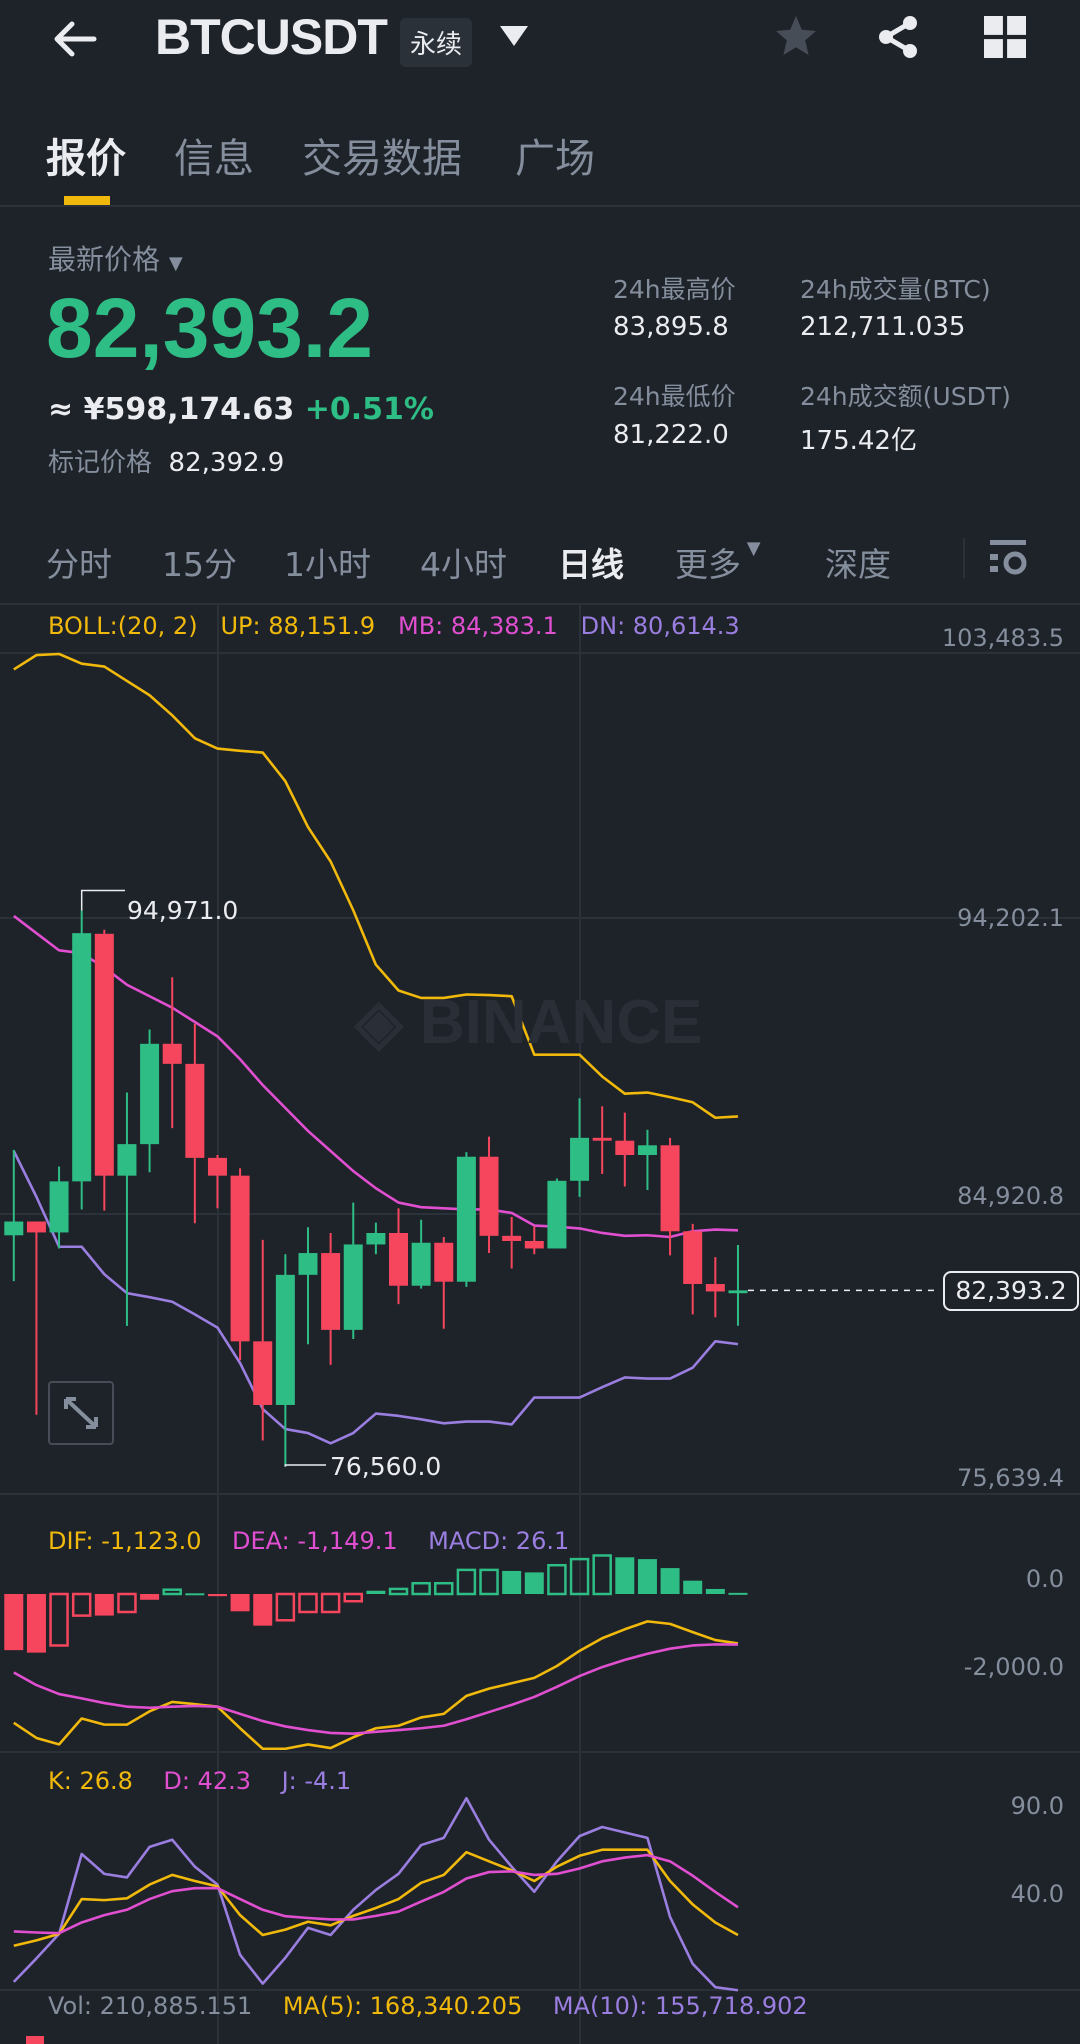 This screenshot has height=2044, width=1080. I want to click on fullscreen-button, so click(81, 1413).